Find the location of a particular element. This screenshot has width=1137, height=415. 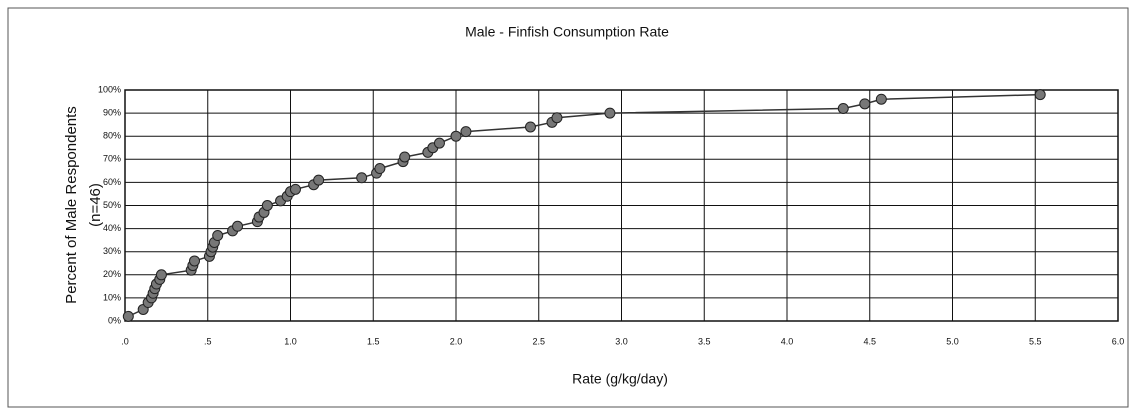

x-tick-label: 3.5 is located at coordinates (704, 341).